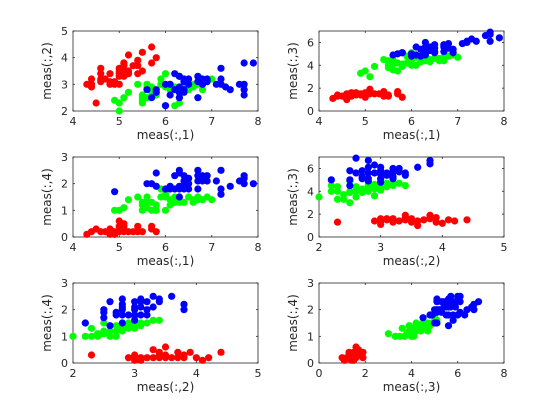 The image size is (560, 420). I want to click on x-tick-label: 7, so click(457, 121).